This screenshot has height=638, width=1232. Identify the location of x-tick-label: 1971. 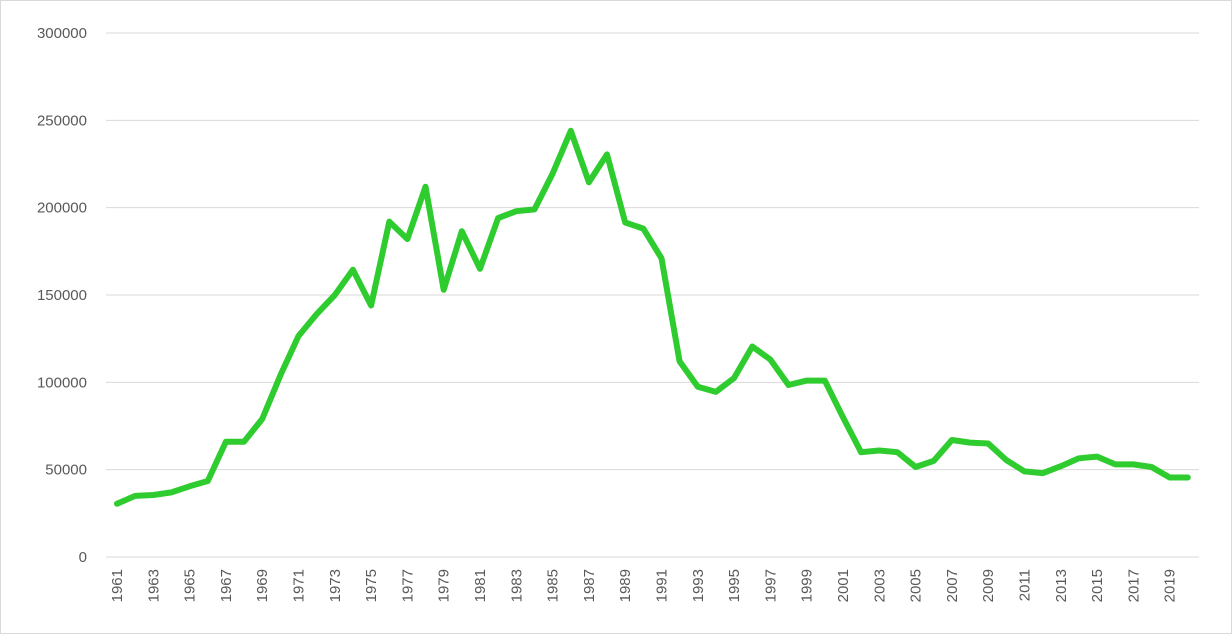
(299, 585).